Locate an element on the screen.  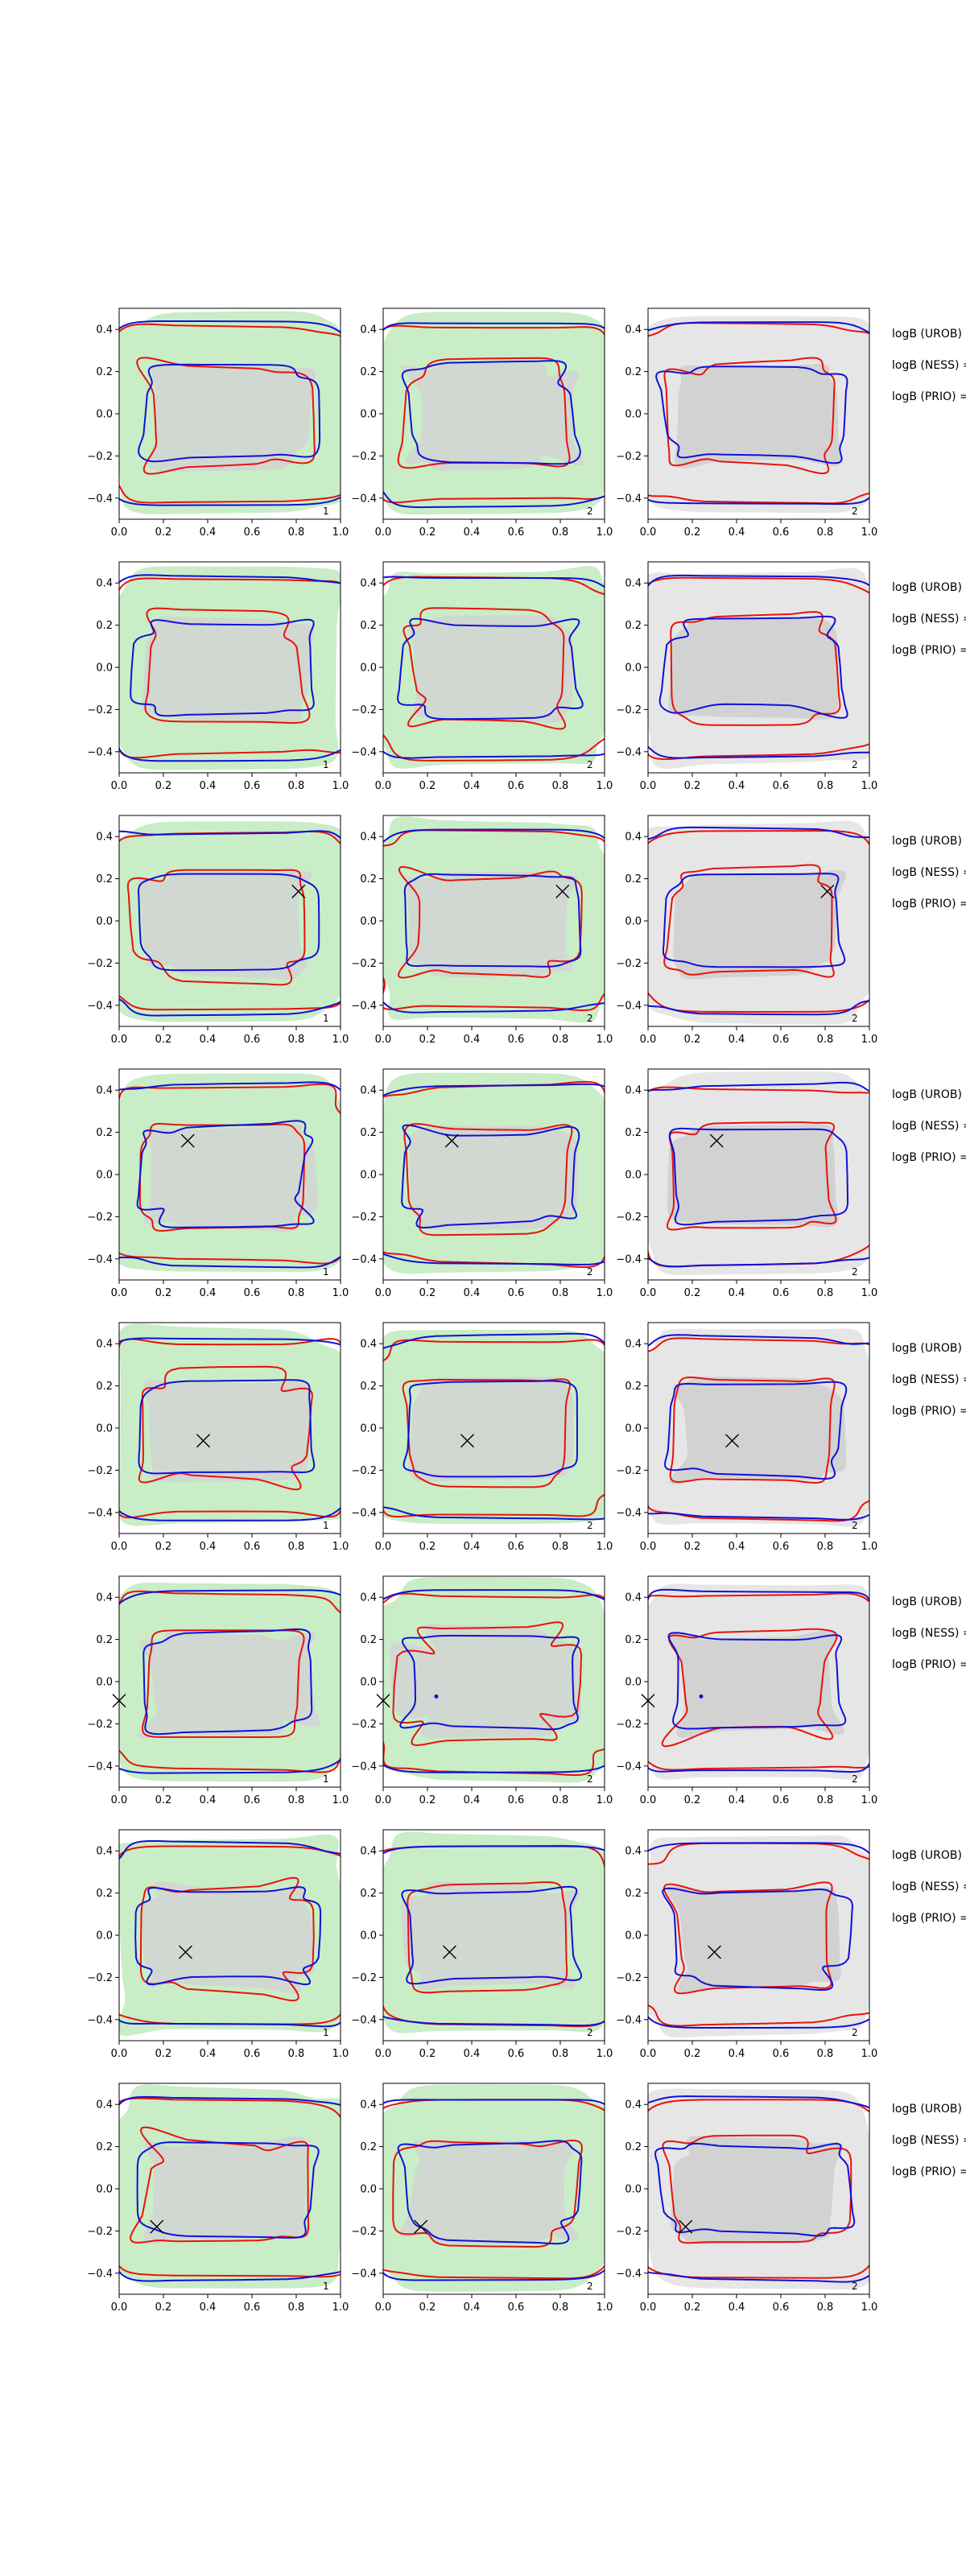
panel-r7-c3: 2 0.0 0.2 0.4 0.6 0.8 1.0 0.4 0.2 0.0 −0.2 −0.4 is located at coordinates (746, 1944).